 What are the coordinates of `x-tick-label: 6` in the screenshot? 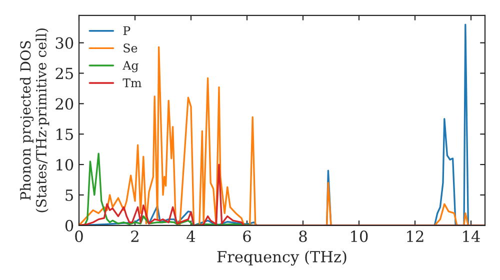 It's located at (247, 236).